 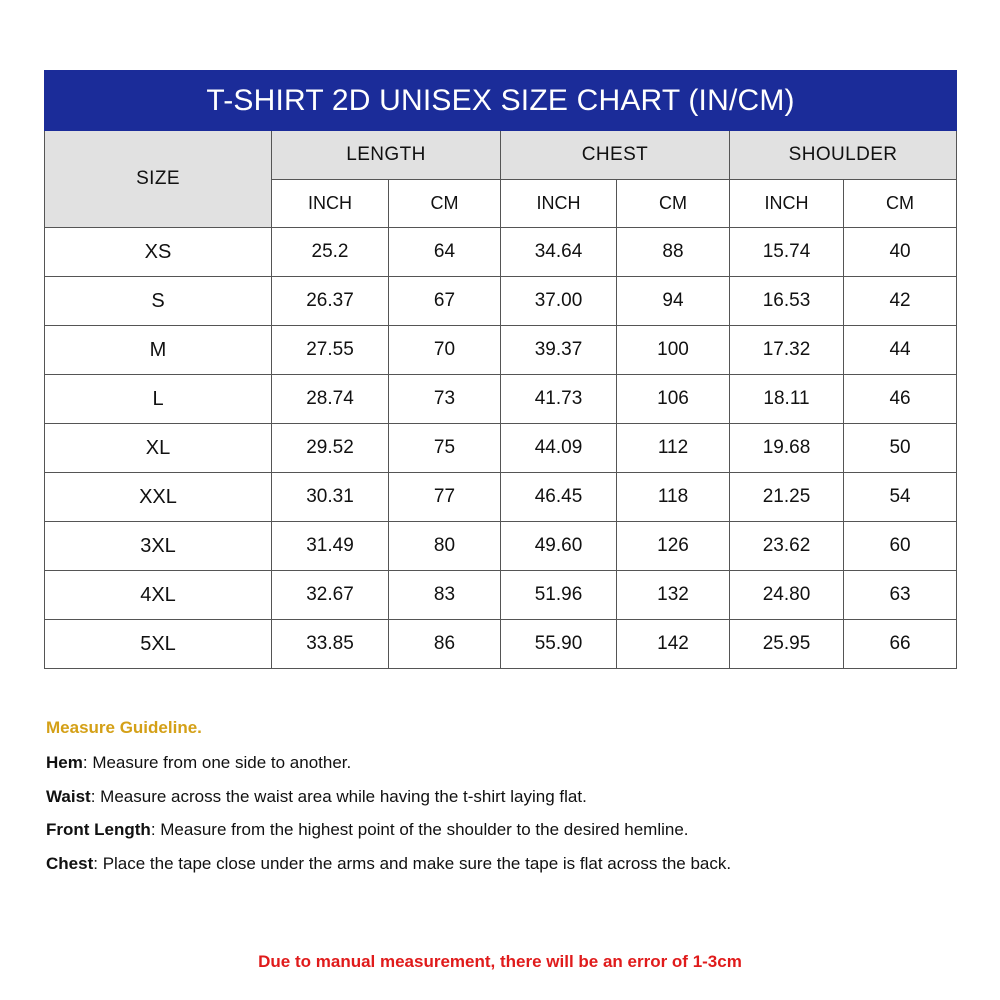 What do you see at coordinates (222, 762) in the screenshot?
I see `guideline-description: Measure from one side to another.` at bounding box center [222, 762].